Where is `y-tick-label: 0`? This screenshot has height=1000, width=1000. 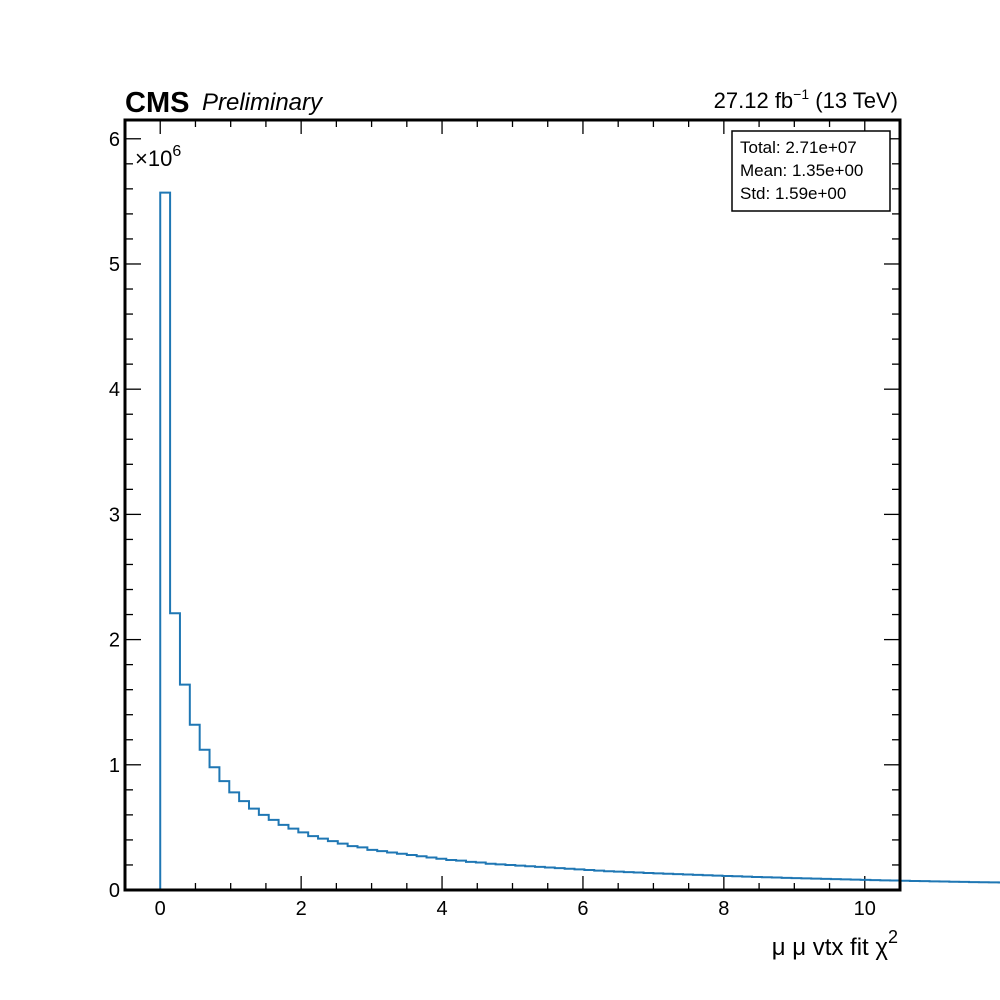
y-tick-label: 0 is located at coordinates (114, 891).